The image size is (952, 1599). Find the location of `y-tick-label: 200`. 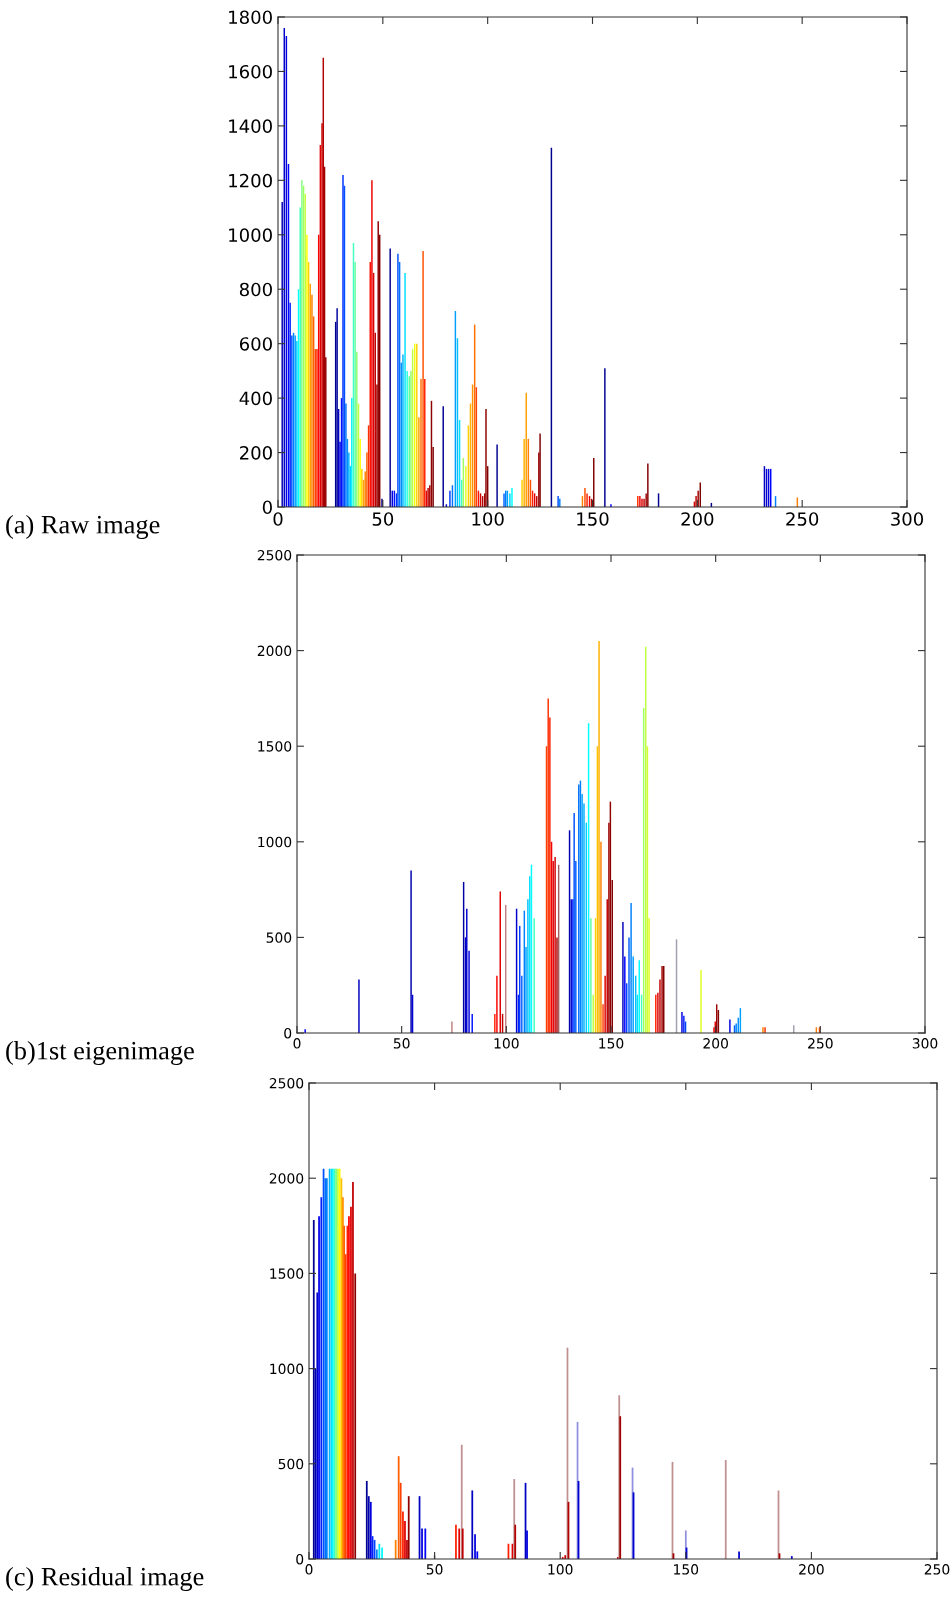

y-tick-label: 200 is located at coordinates (256, 453).